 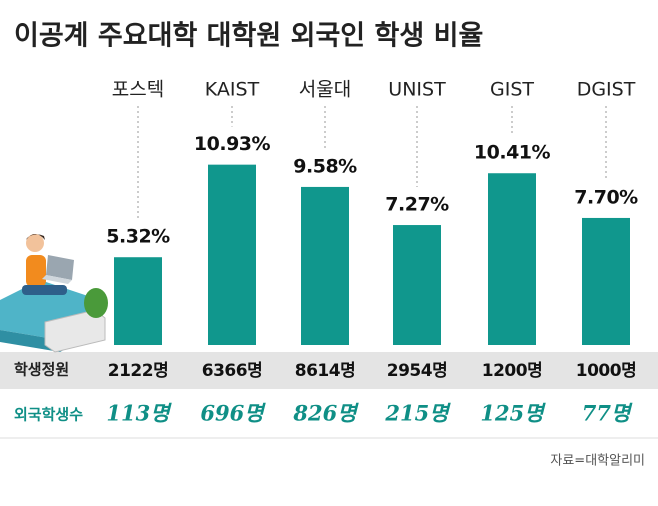 I want to click on table-cell: 2122명, so click(x=138, y=371).